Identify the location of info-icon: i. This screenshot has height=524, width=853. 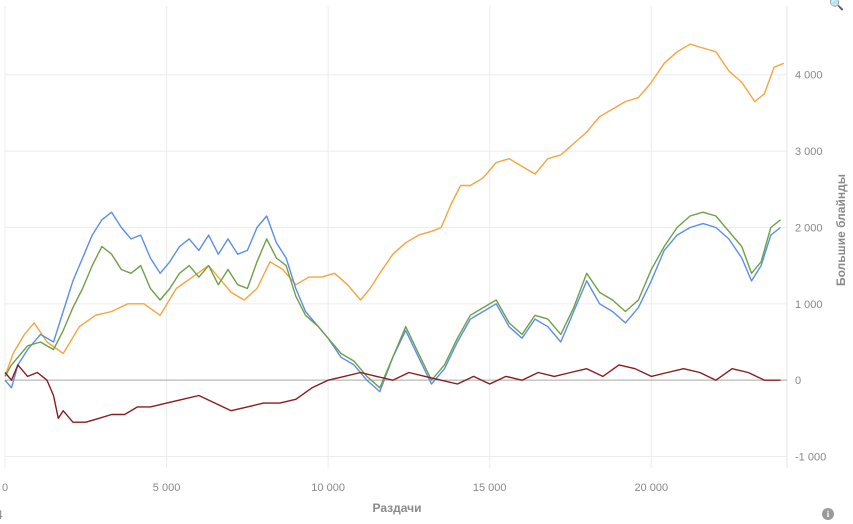
(828, 514).